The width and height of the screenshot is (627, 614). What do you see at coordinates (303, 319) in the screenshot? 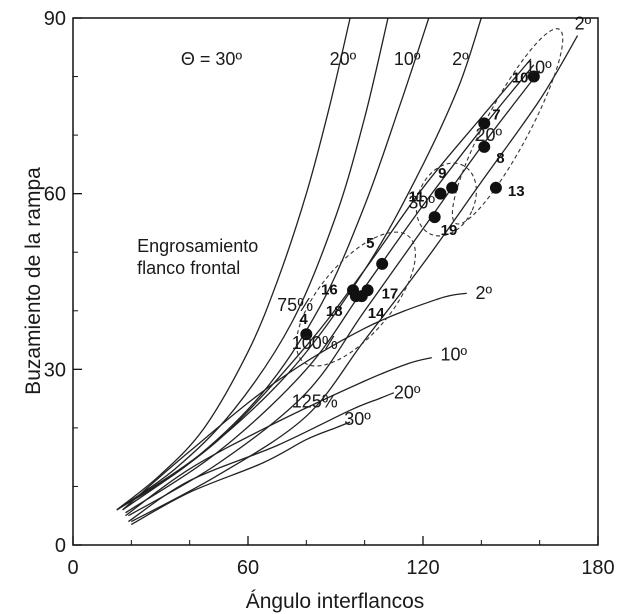
I see `point-label: 4` at bounding box center [303, 319].